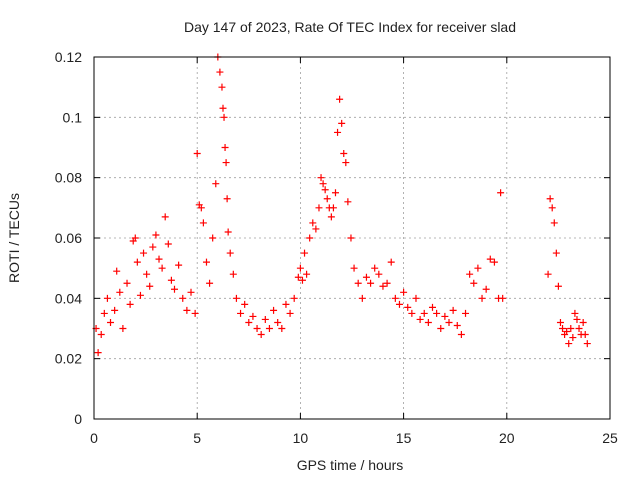  Describe the element at coordinates (73, 117) in the screenshot. I see `y-tick-label: 0.1` at that location.